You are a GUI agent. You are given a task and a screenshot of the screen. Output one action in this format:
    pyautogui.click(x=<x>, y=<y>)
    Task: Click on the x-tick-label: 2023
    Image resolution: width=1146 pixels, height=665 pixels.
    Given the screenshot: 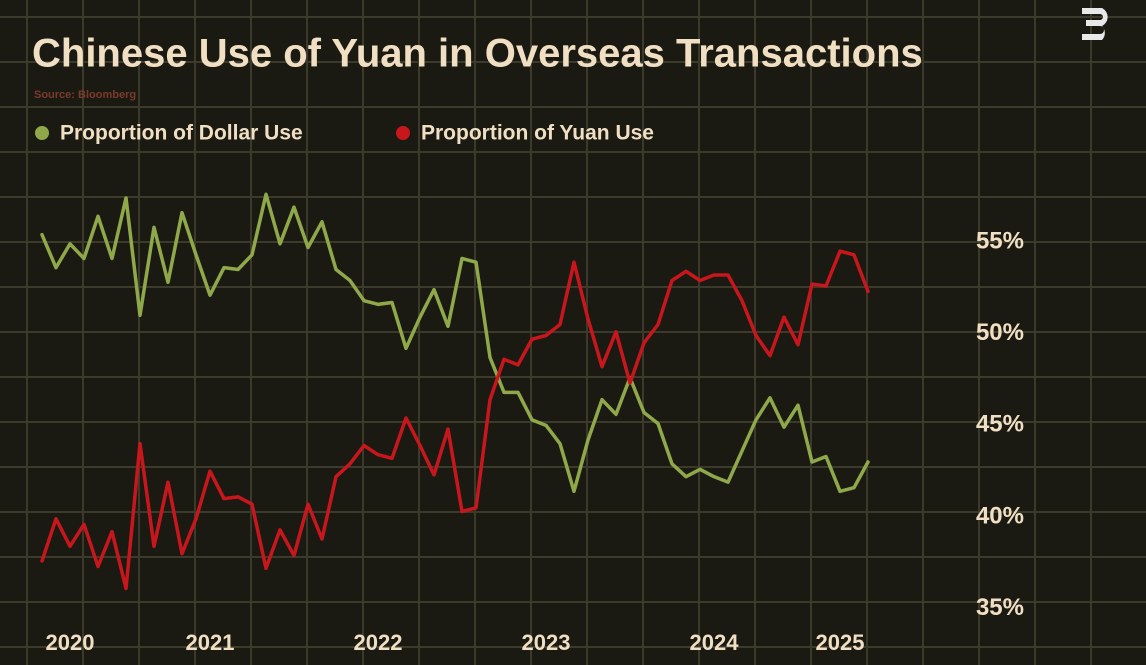 What is the action you would take?
    pyautogui.click(x=546, y=642)
    